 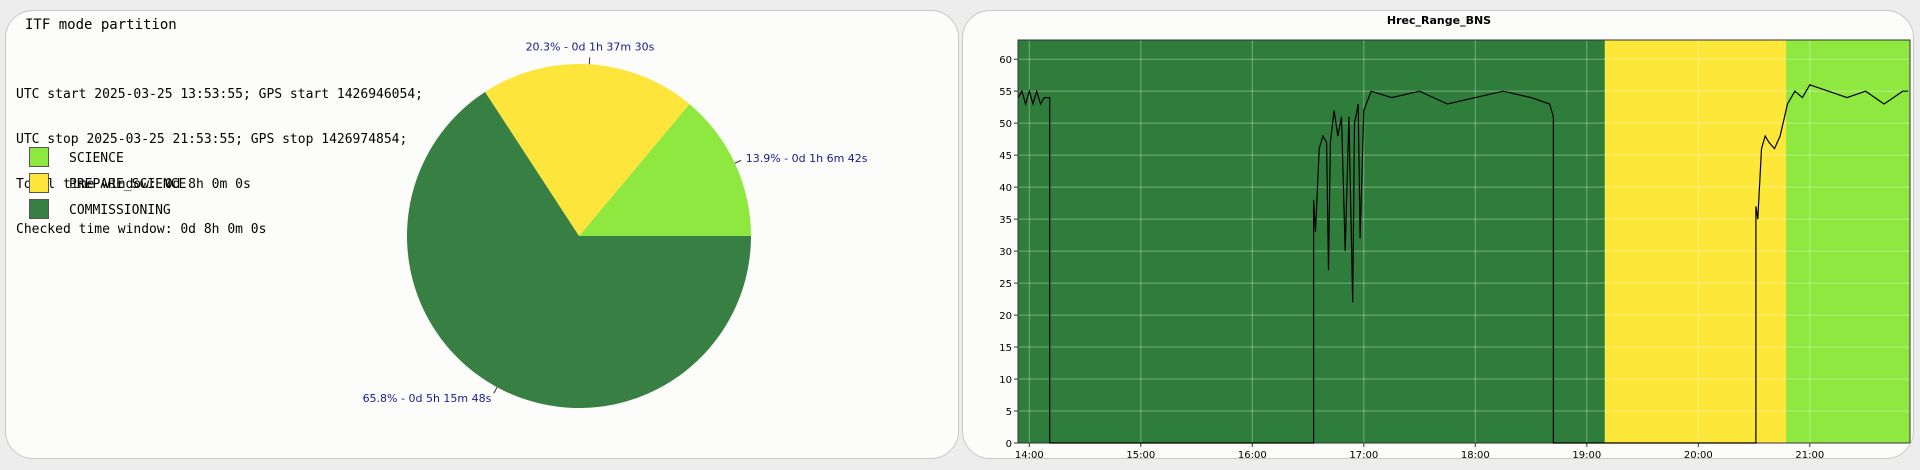 What do you see at coordinates (1005, 284) in the screenshot?
I see `y-tick-label: 25` at bounding box center [1005, 284].